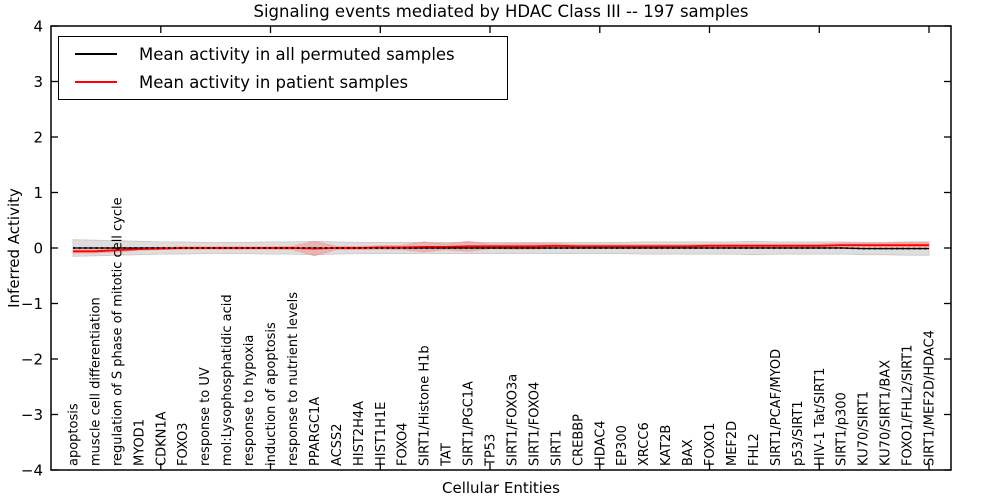 The image size is (1000, 500). I want to click on x-category-label: KU70/SIRT1/BAX, so click(886, 413).